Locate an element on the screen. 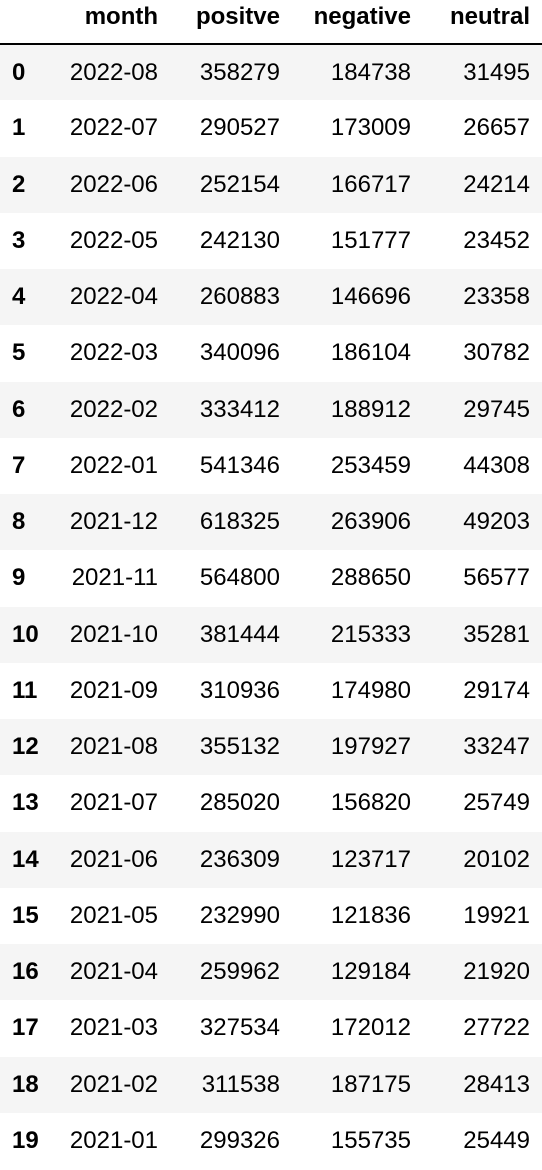  cell-positve: 252154 is located at coordinates (239, 184).